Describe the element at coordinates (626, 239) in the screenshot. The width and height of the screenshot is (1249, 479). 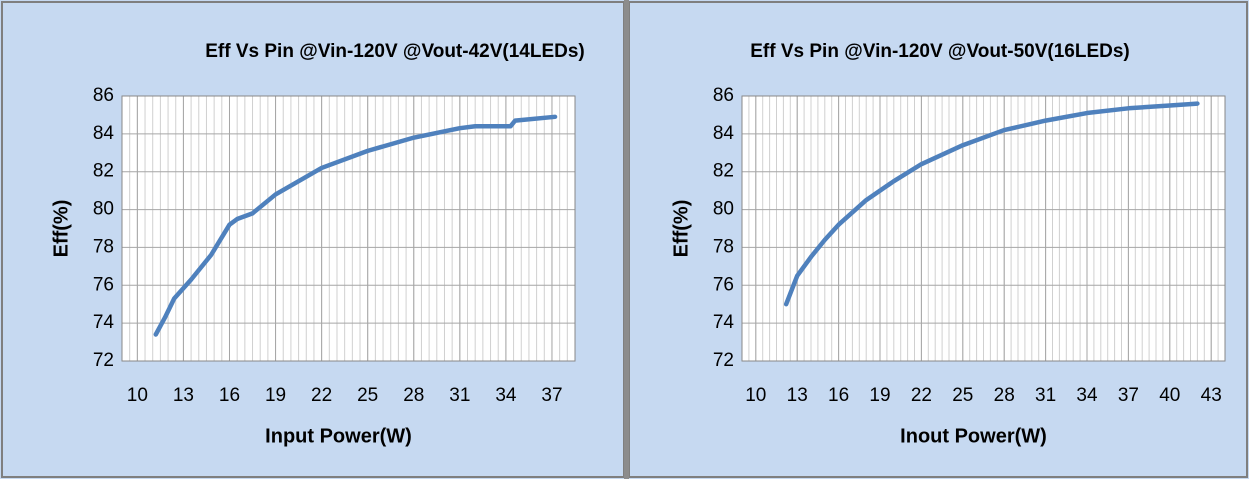
I see `divider` at that location.